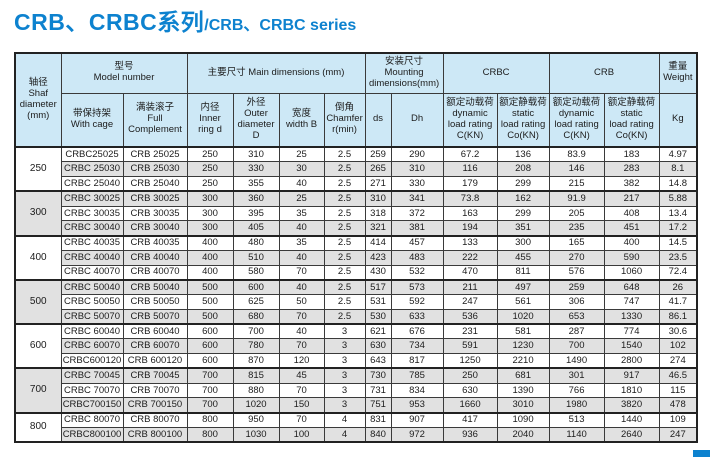 Image resolution: width=710 pixels, height=457 pixels. I want to click on crb-static-rating: 1060, so click(631, 272).